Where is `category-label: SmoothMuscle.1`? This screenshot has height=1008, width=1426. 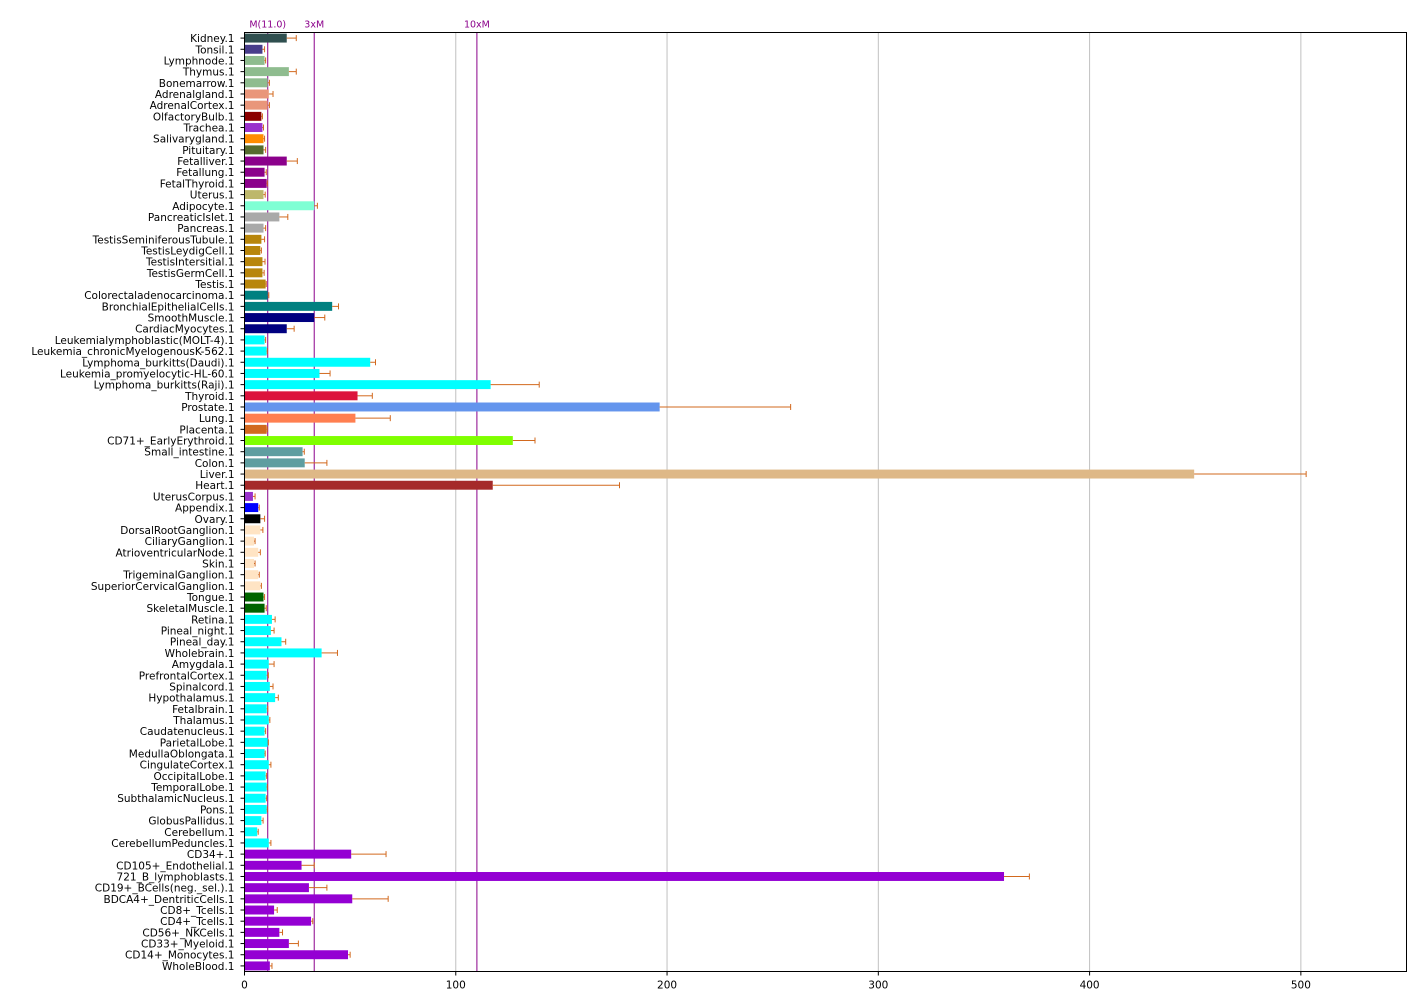 category-label: SmoothMuscle.1 is located at coordinates (191, 319).